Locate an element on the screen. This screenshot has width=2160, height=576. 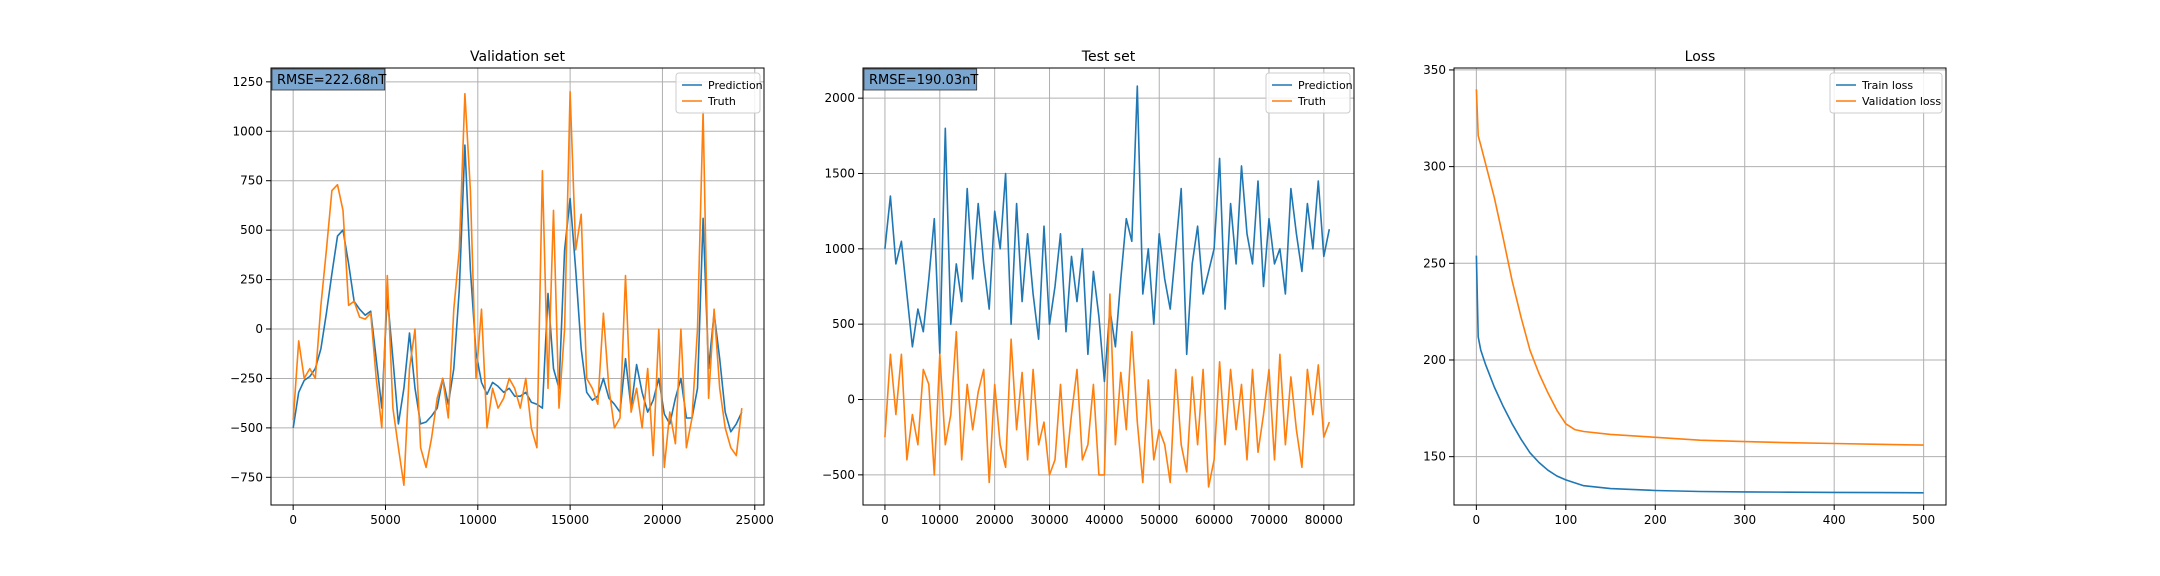
rmse-label-validation: RMSE=222.68nT is located at coordinates (331, 80).